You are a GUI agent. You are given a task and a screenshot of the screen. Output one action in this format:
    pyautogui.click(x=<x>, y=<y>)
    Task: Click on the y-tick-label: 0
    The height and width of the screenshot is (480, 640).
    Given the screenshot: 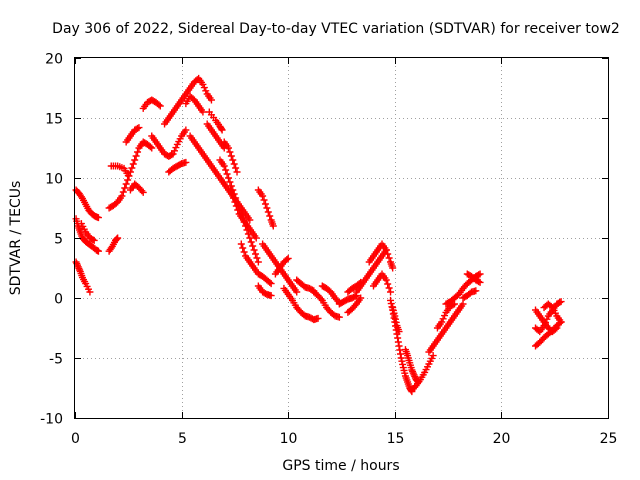 What is the action you would take?
    pyautogui.click(x=58, y=300)
    